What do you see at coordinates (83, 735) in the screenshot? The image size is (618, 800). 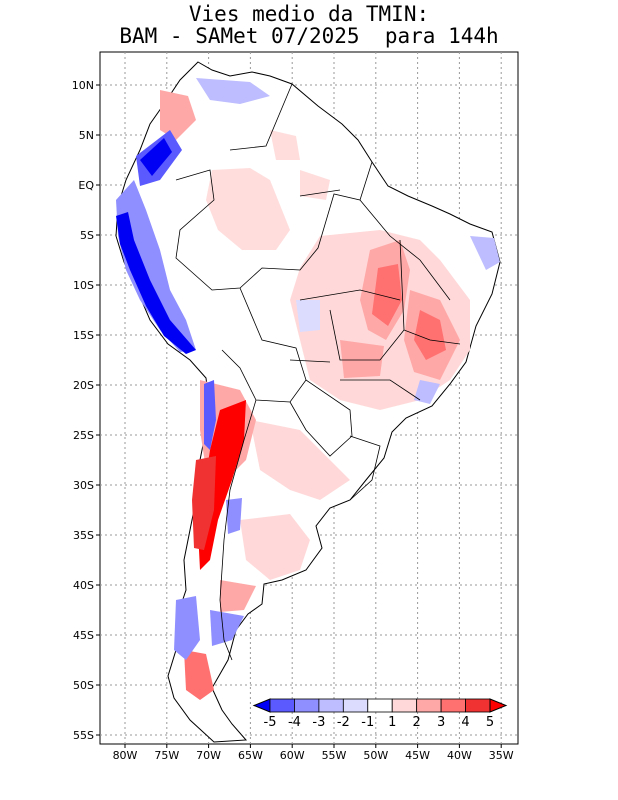 I see `lat-label: 55S` at bounding box center [83, 735].